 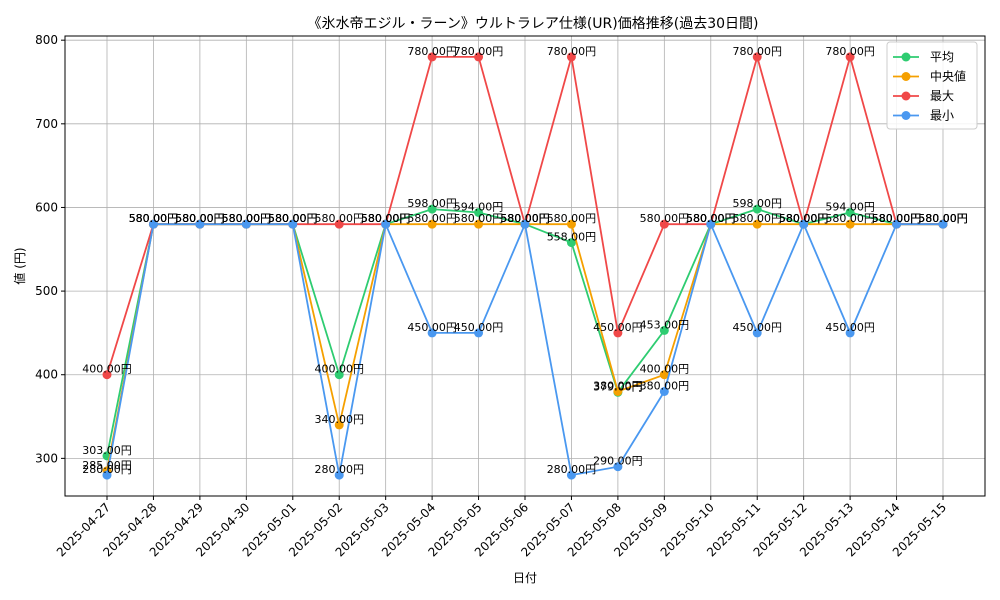 What do you see at coordinates (923, 116) in the screenshot?
I see `legend-item: 最小` at bounding box center [923, 116].